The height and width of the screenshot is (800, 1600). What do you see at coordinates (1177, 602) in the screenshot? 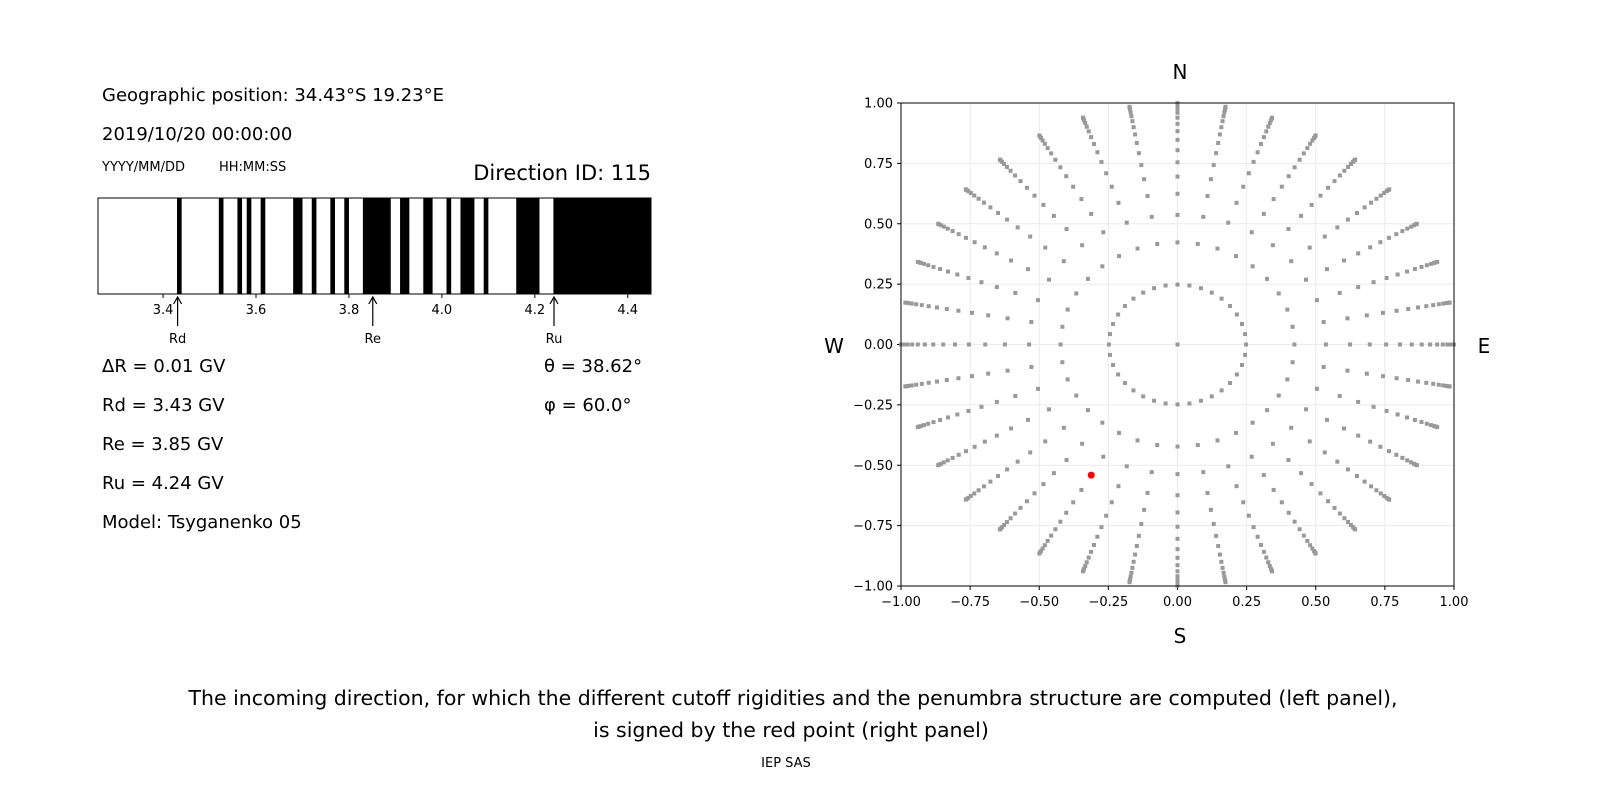
I see `x-tick-label: 0.00` at bounding box center [1177, 602].